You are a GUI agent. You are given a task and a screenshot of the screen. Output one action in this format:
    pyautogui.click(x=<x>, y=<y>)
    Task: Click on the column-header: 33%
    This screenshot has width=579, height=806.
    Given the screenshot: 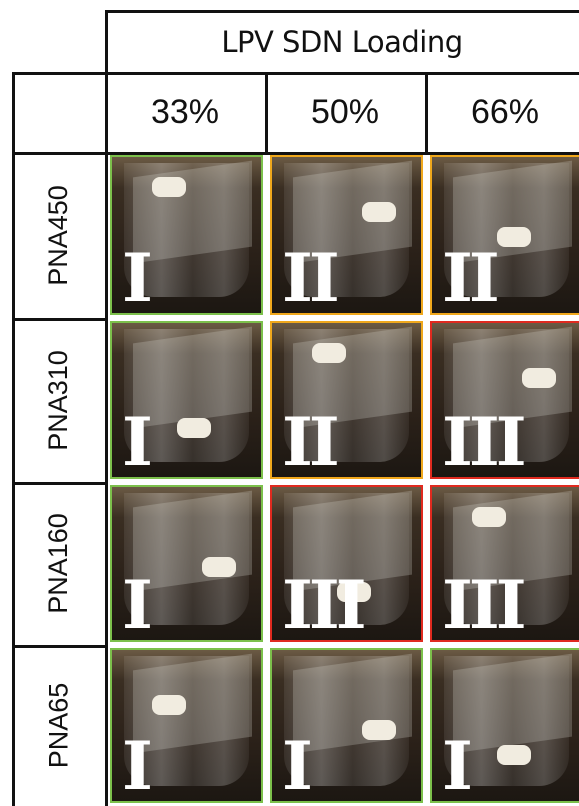 What is the action you would take?
    pyautogui.click(x=185, y=111)
    